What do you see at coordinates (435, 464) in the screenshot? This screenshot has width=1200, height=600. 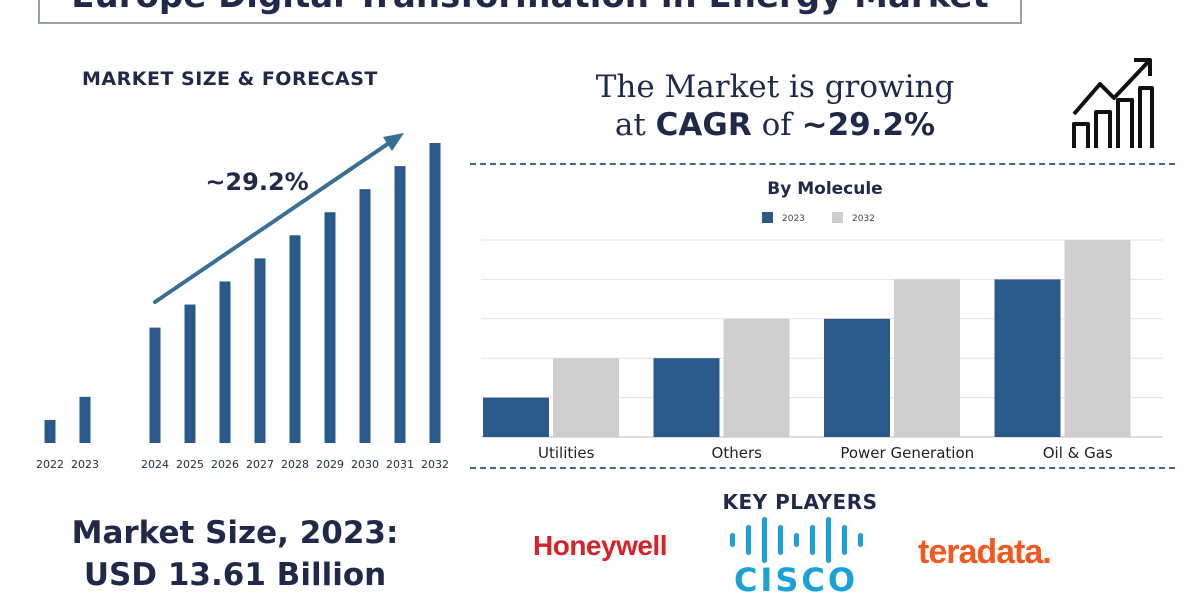 I see `forecast-tick-label: 2032` at bounding box center [435, 464].